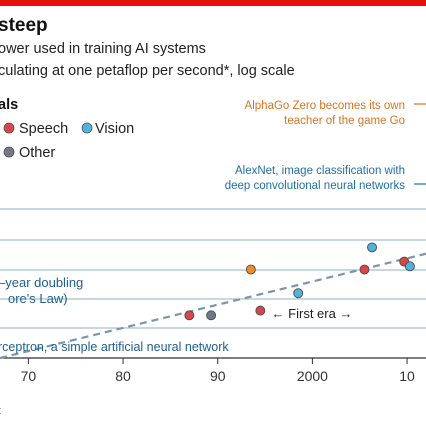 The width and height of the screenshot is (426, 431). What do you see at coordinates (218, 376) in the screenshot?
I see `x-tick-label: 90` at bounding box center [218, 376].